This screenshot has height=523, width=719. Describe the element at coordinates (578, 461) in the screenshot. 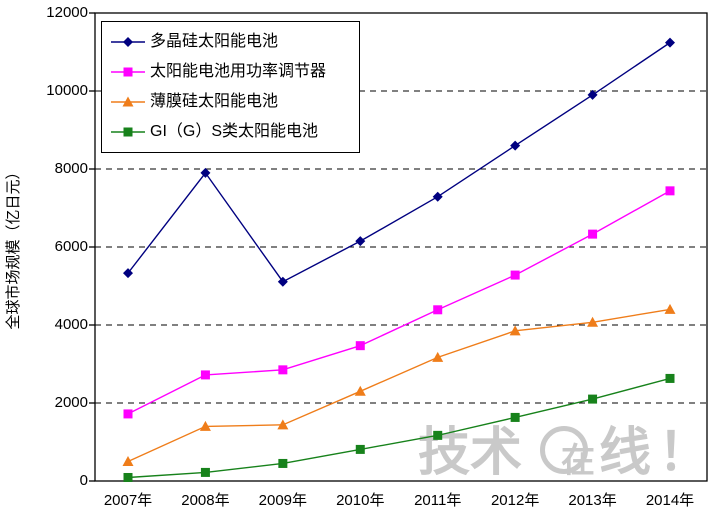

I see `watermark-text: 在` at that location.